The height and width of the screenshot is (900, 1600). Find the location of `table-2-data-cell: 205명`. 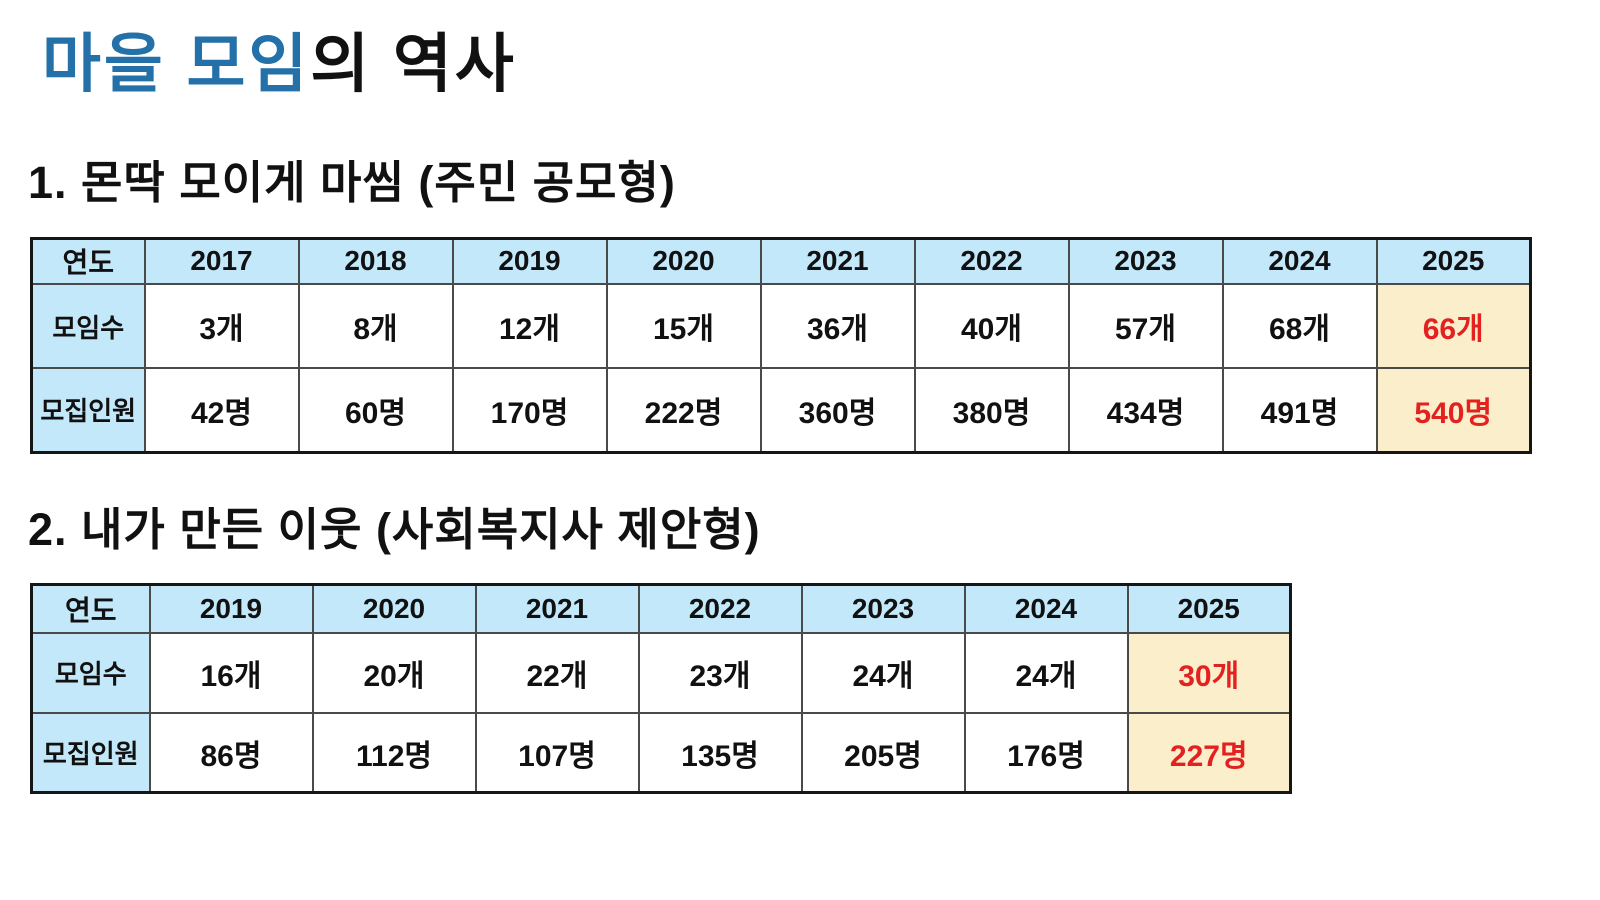

table-2-data-cell: 205명 is located at coordinates (883, 752).